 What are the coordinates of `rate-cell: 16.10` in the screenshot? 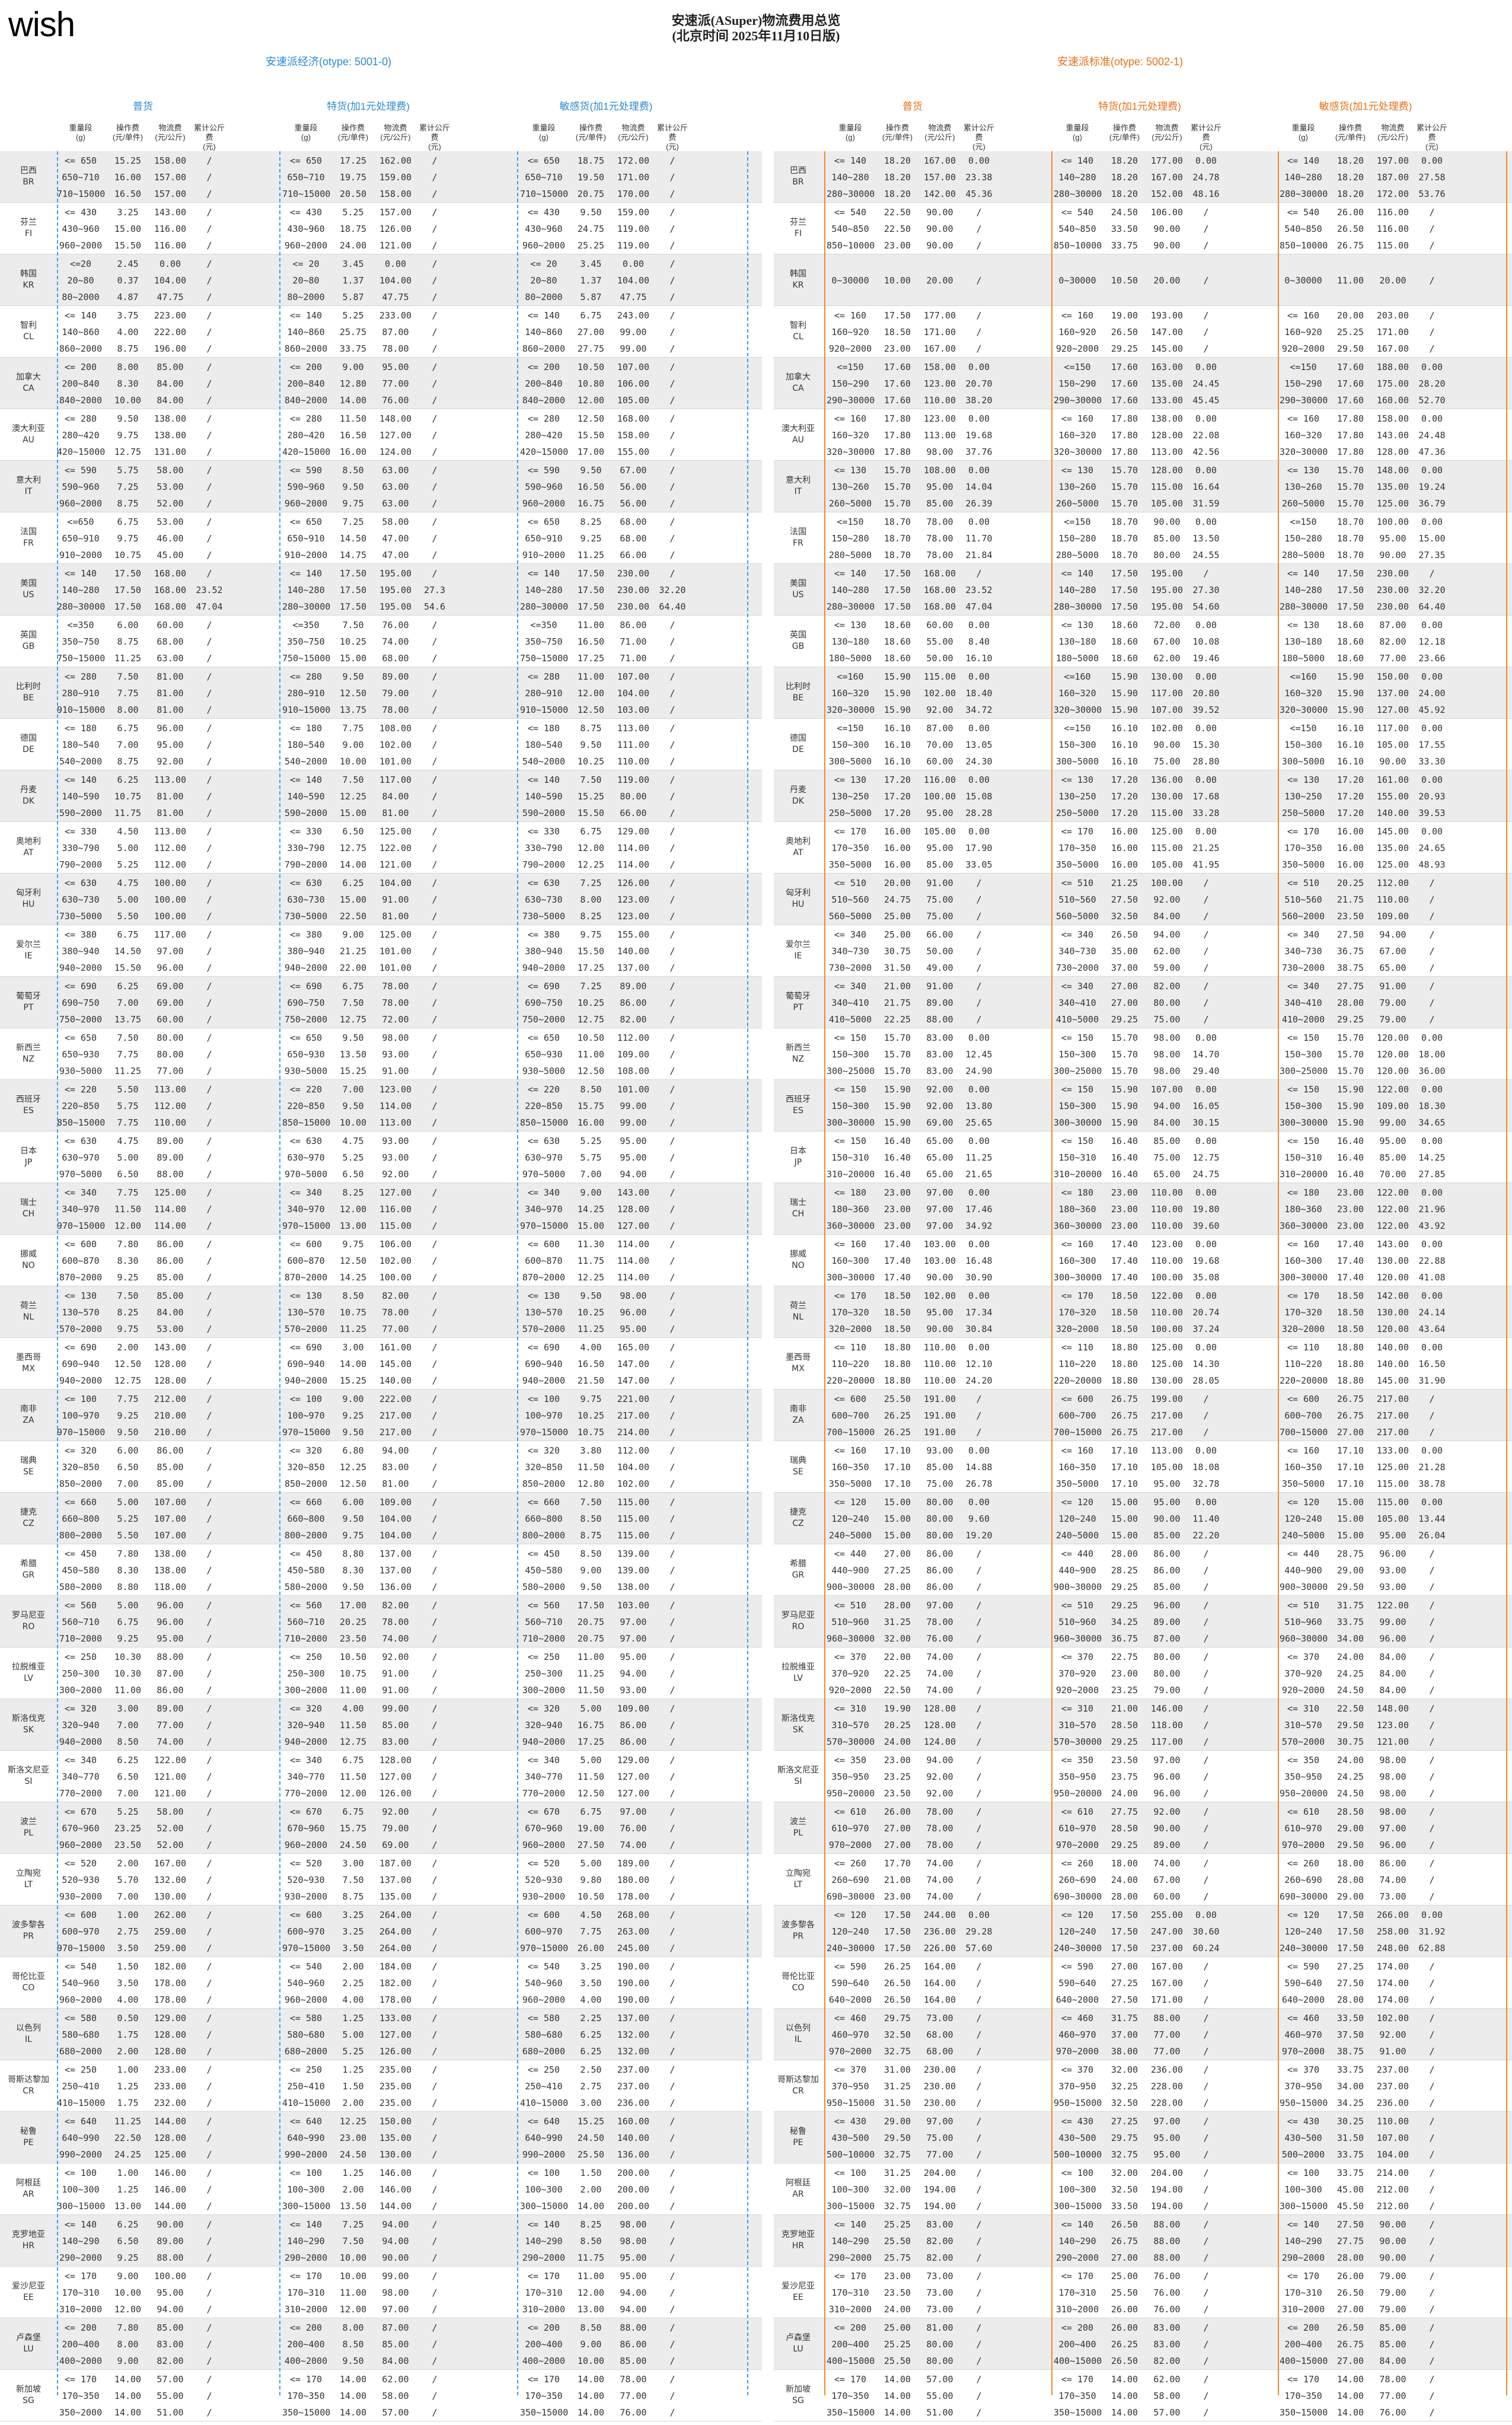 It's located at (897, 761).